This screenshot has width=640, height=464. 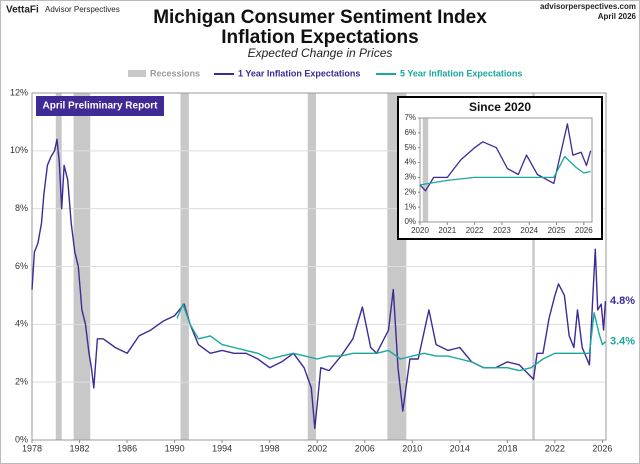 What do you see at coordinates (412, 448) in the screenshot?
I see `x-tick-label: 2010` at bounding box center [412, 448].